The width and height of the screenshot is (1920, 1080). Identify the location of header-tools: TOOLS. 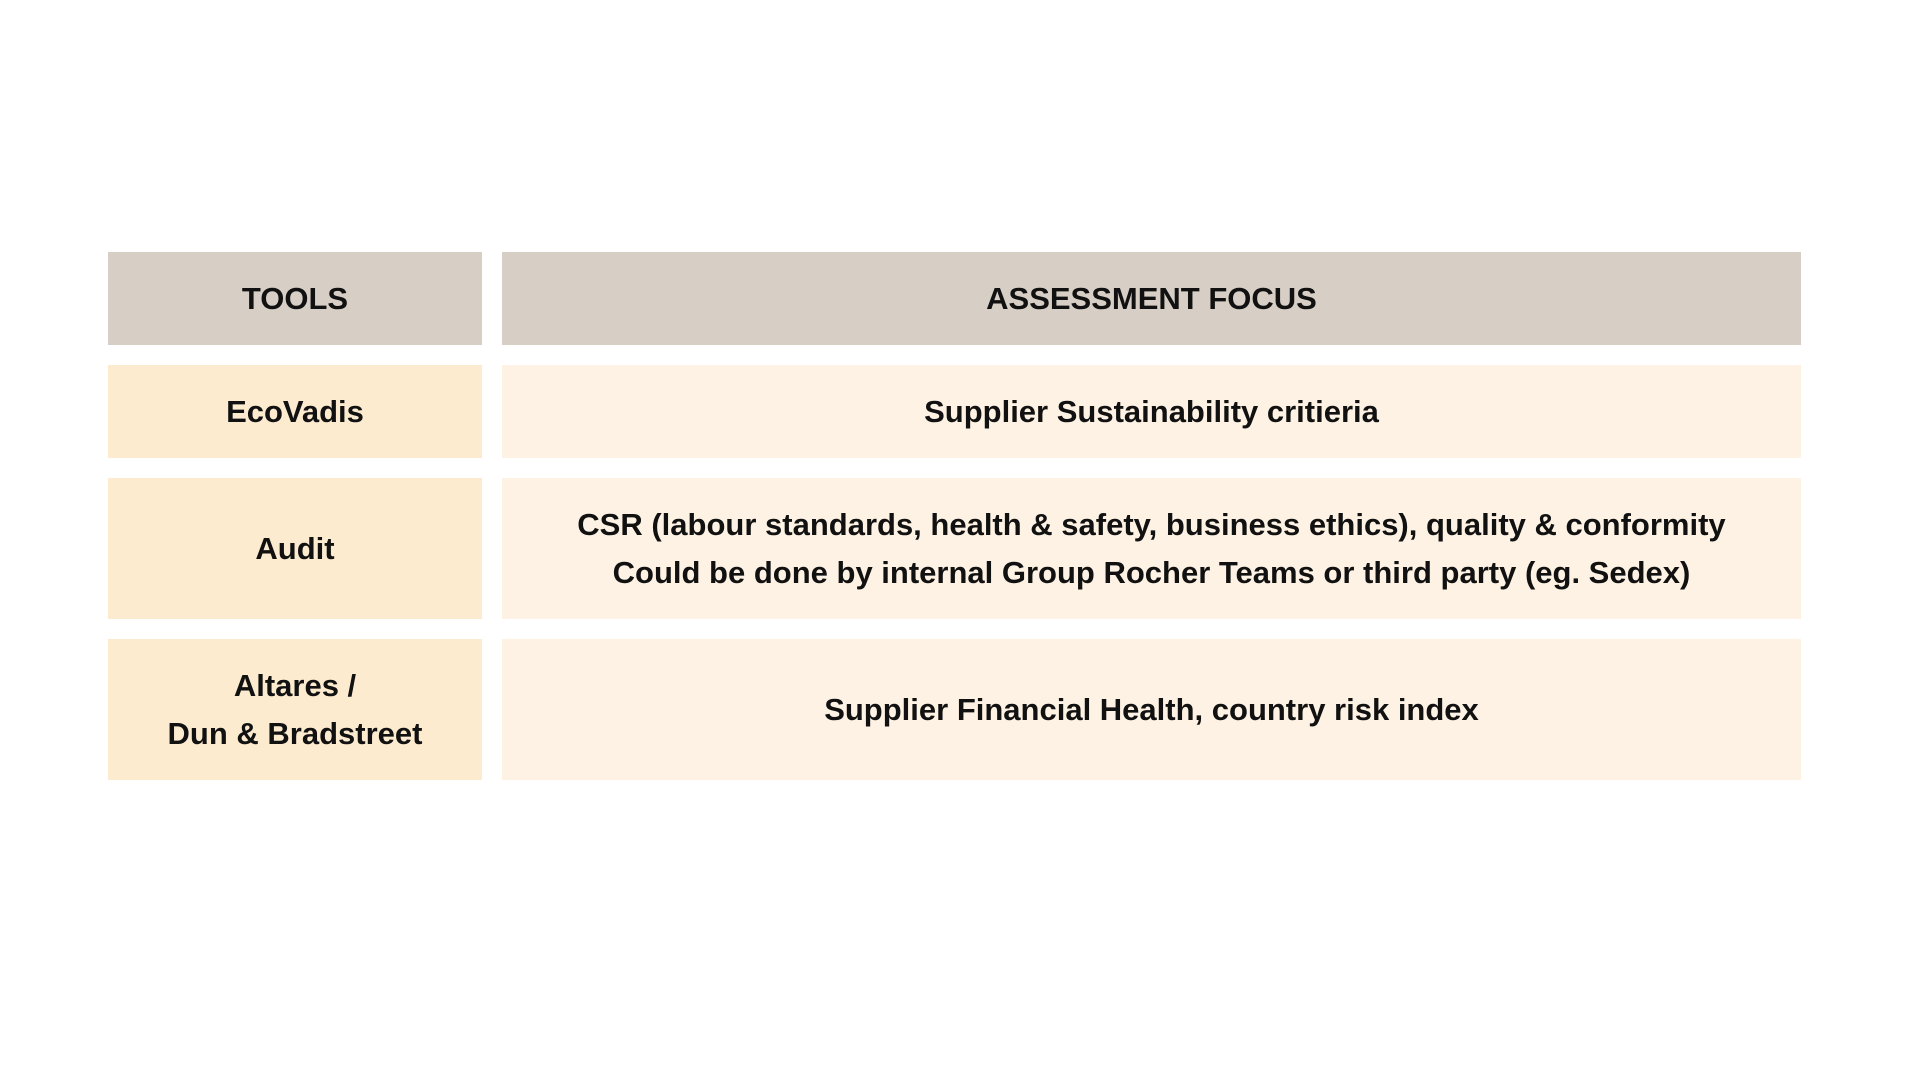
(295, 298).